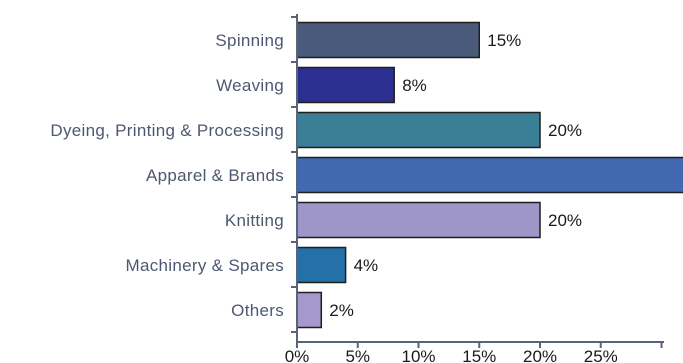  Describe the element at coordinates (250, 85) in the screenshot. I see `category-label-weaving: Weaving` at that location.